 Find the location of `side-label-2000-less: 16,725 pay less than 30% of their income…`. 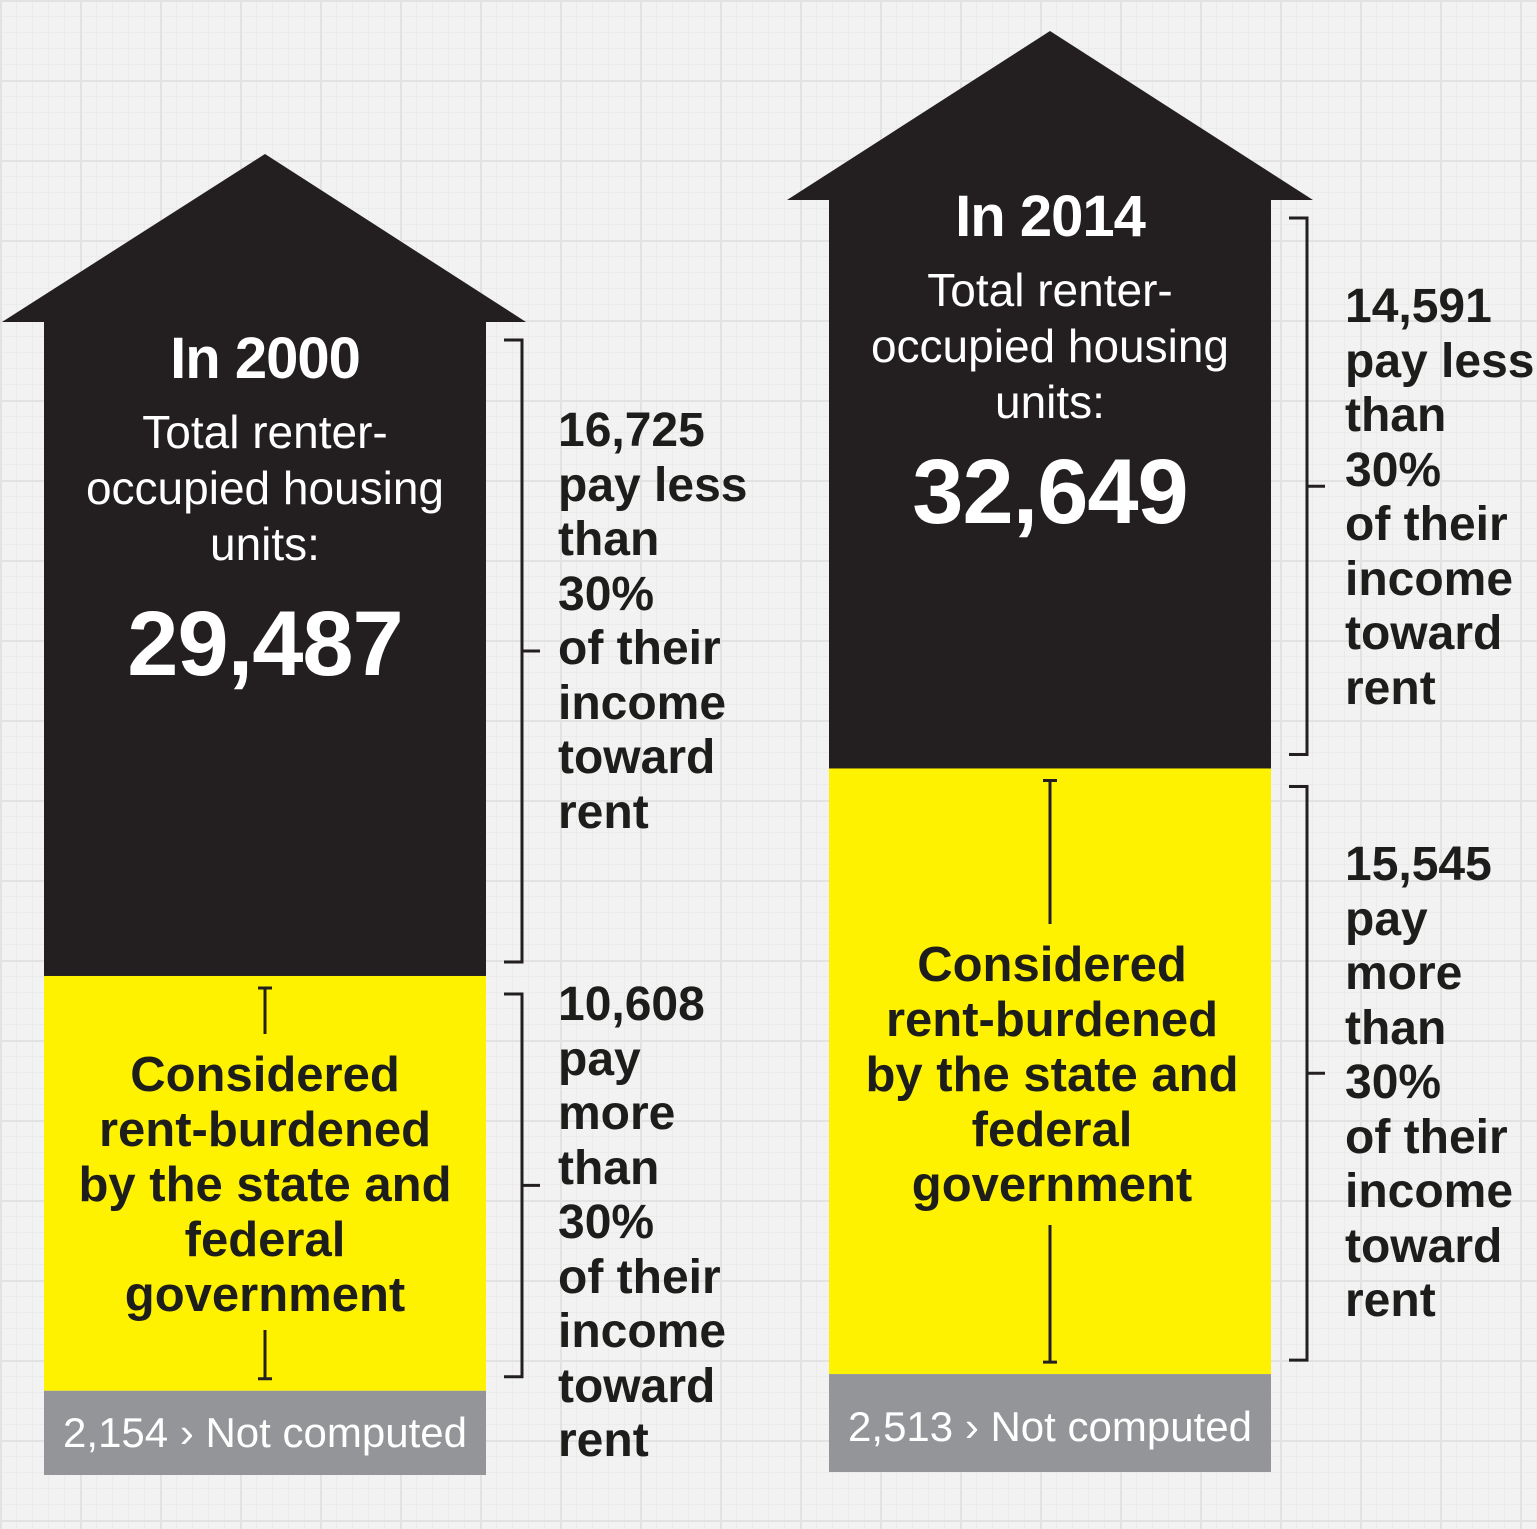

side-label-2000-less: 16,725 pay less than 30% of their income… is located at coordinates (653, 621).